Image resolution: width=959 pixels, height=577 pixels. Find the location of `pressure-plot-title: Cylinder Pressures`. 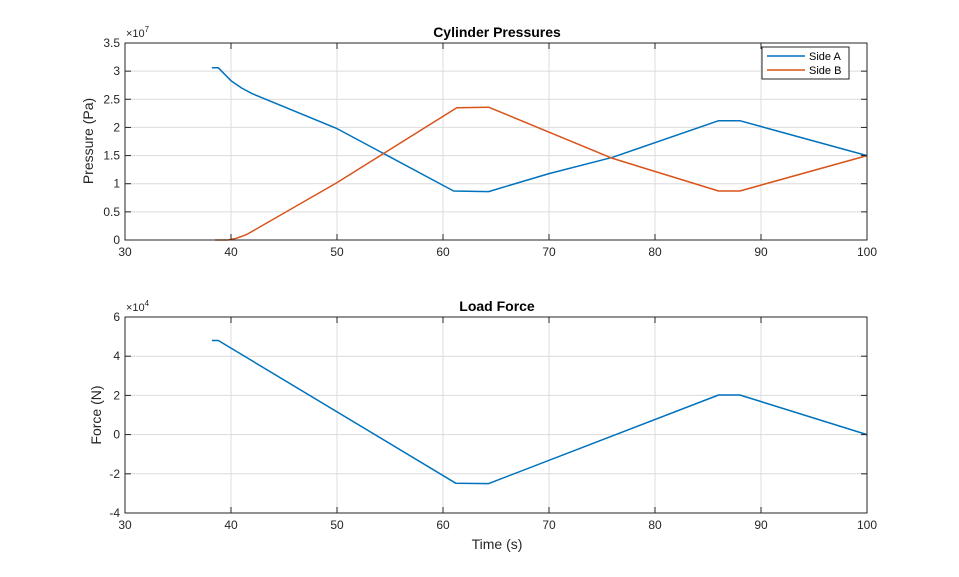

pressure-plot-title: Cylinder Pressures is located at coordinates (497, 32).